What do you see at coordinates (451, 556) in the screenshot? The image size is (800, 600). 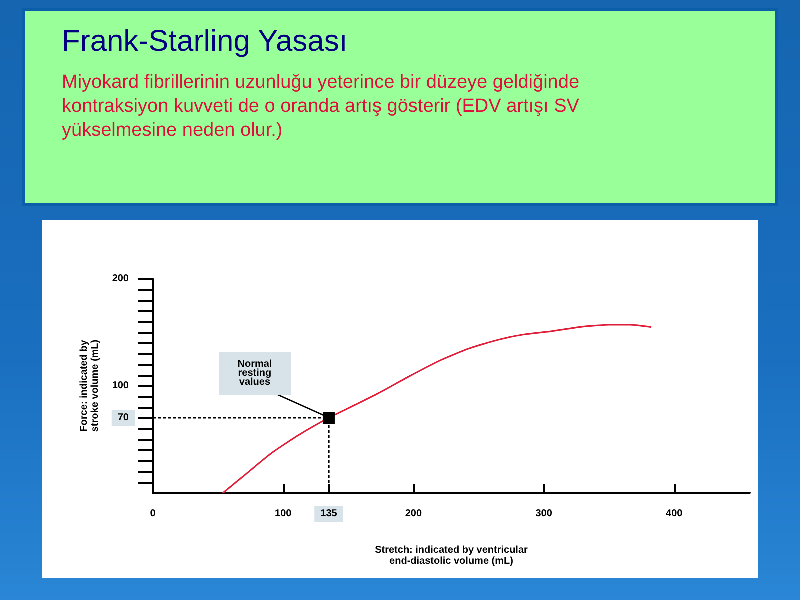 I see `x-axis-title: Stretch: indicated by ventricular end-diastolic volume (mL)` at bounding box center [451, 556].